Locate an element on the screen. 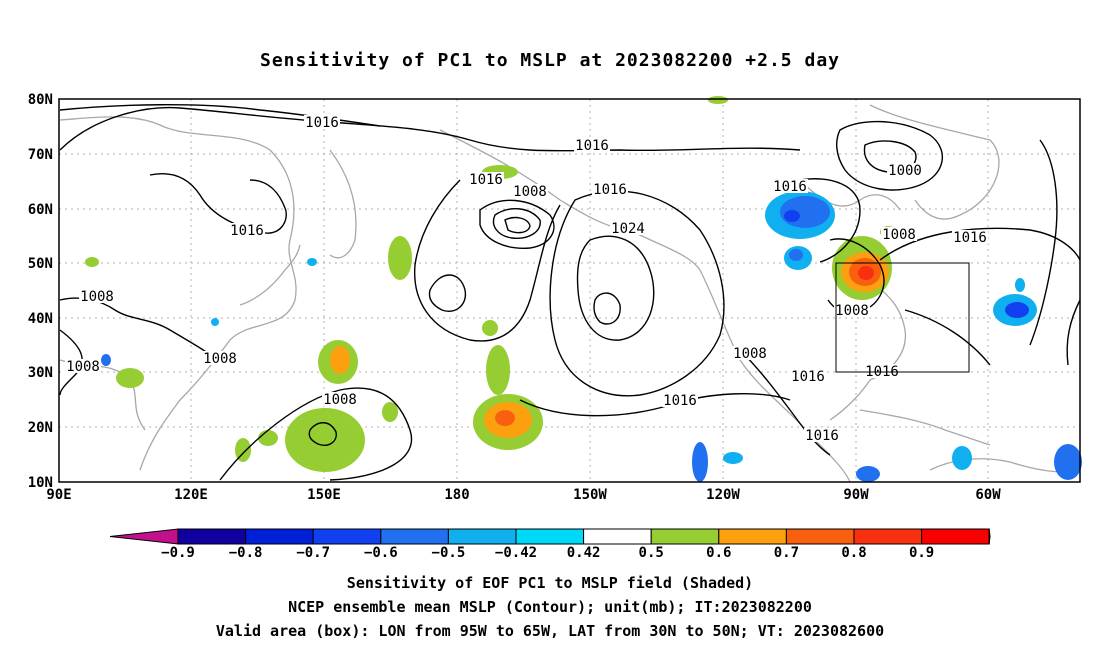 Image resolution: width=1100 pixels, height=650 pixels. colorbar-label: 0.9 is located at coordinates (921, 553).